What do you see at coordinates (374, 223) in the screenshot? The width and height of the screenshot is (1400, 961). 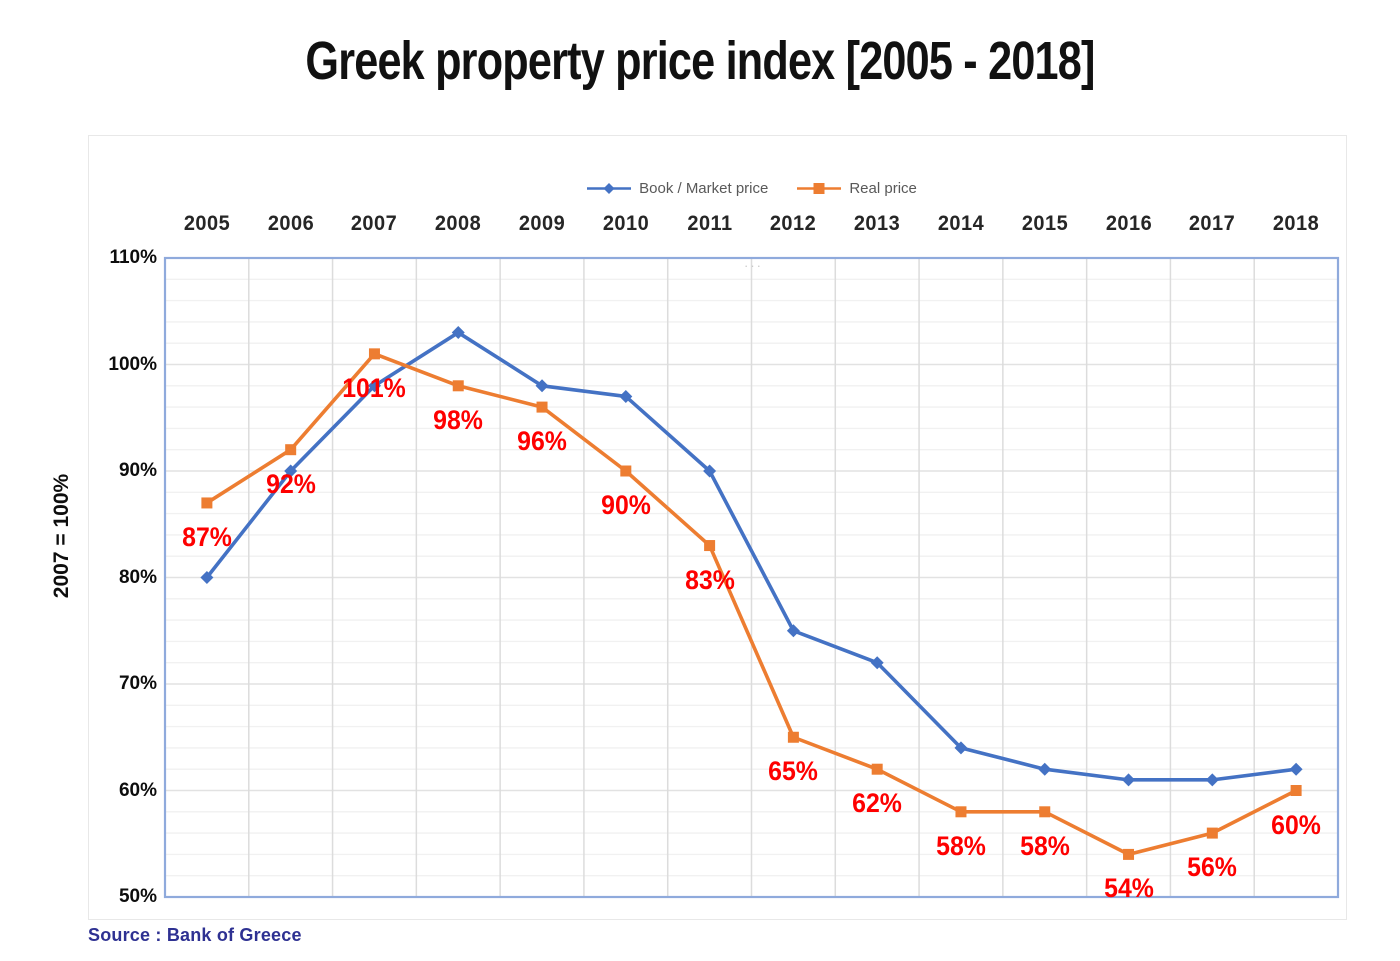 I see `x-year-label: 2007` at bounding box center [374, 223].